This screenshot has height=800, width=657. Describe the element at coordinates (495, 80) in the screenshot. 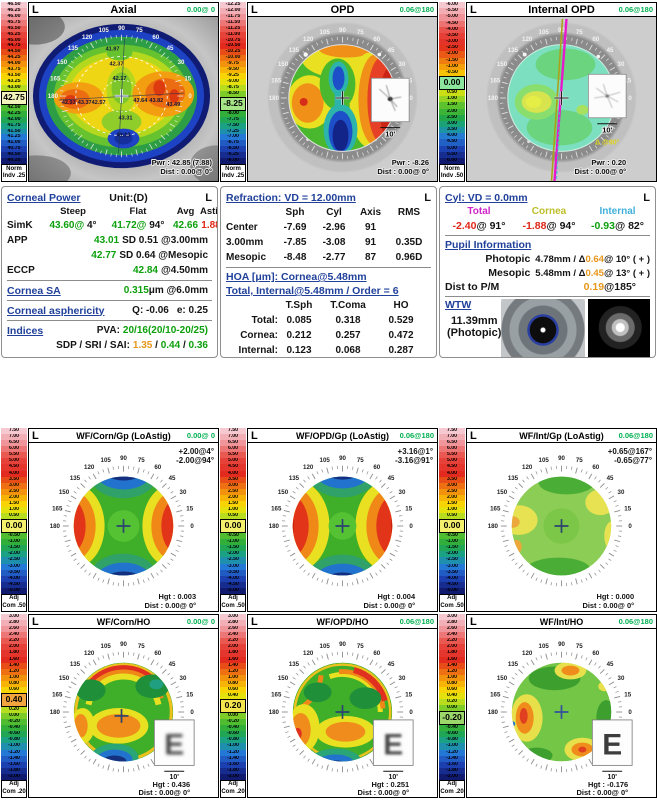

I see `svg-text: 165` at that location.